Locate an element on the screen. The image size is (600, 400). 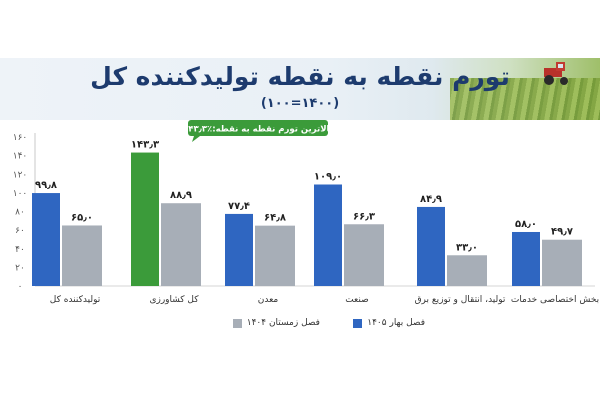
legend-item-winter: فصل زمستان ۱۴۰۴ is located at coordinates (276, 323).